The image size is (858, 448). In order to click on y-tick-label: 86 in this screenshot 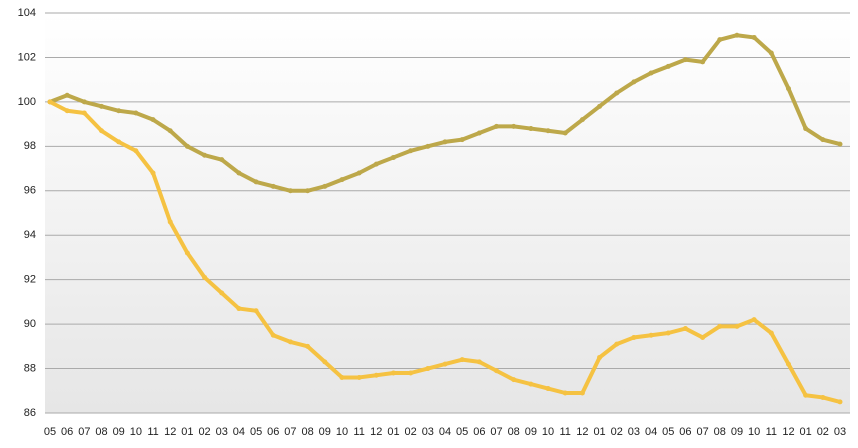, I will do `click(30, 413)`.